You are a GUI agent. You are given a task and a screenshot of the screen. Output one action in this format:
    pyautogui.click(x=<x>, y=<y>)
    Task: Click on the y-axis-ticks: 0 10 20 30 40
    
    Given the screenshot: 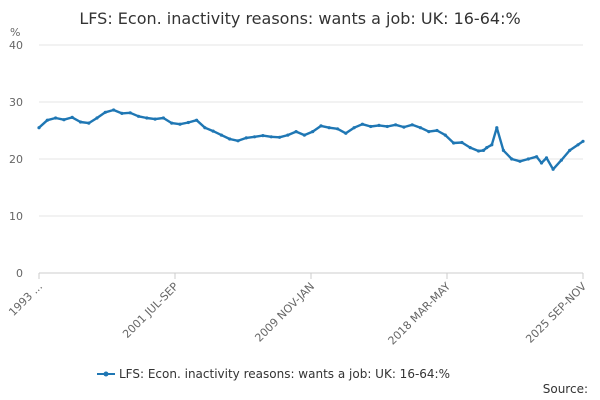 What is the action you would take?
    pyautogui.click(x=16, y=159)
    